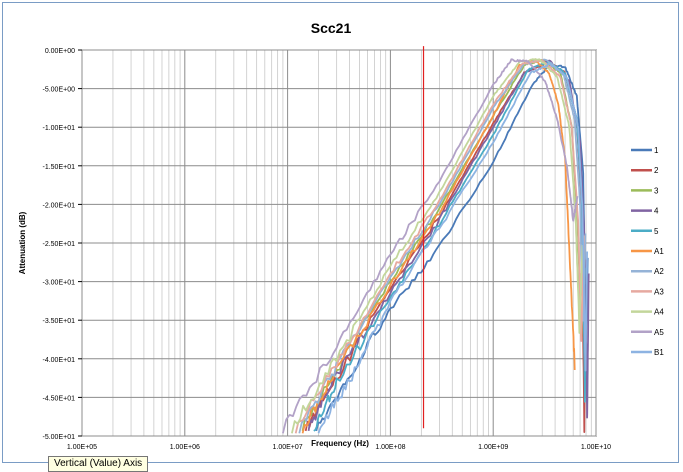 The height and width of the screenshot is (472, 683). What do you see at coordinates (22, 242) in the screenshot?
I see `y-axis-title: Attenuation (dB)` at bounding box center [22, 242].